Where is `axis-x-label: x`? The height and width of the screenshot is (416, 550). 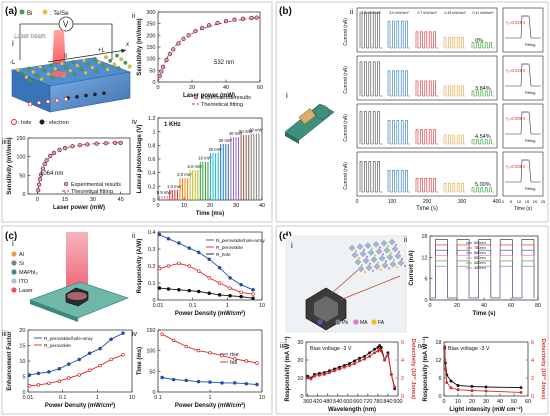 axis-x-label: x is located at coordinates (127, 45).